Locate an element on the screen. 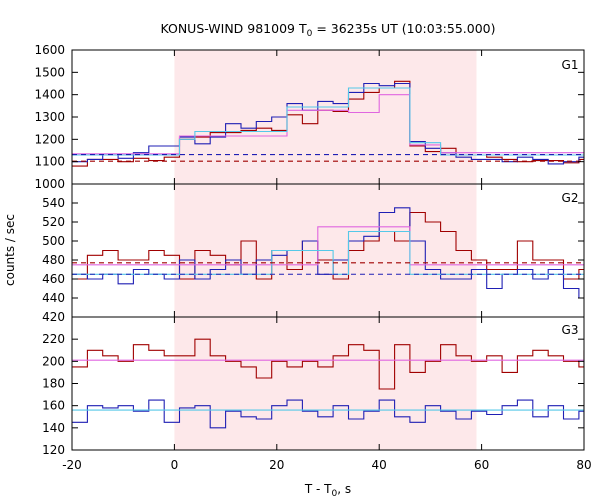  x-tick-label: 60 is located at coordinates (481, 465).